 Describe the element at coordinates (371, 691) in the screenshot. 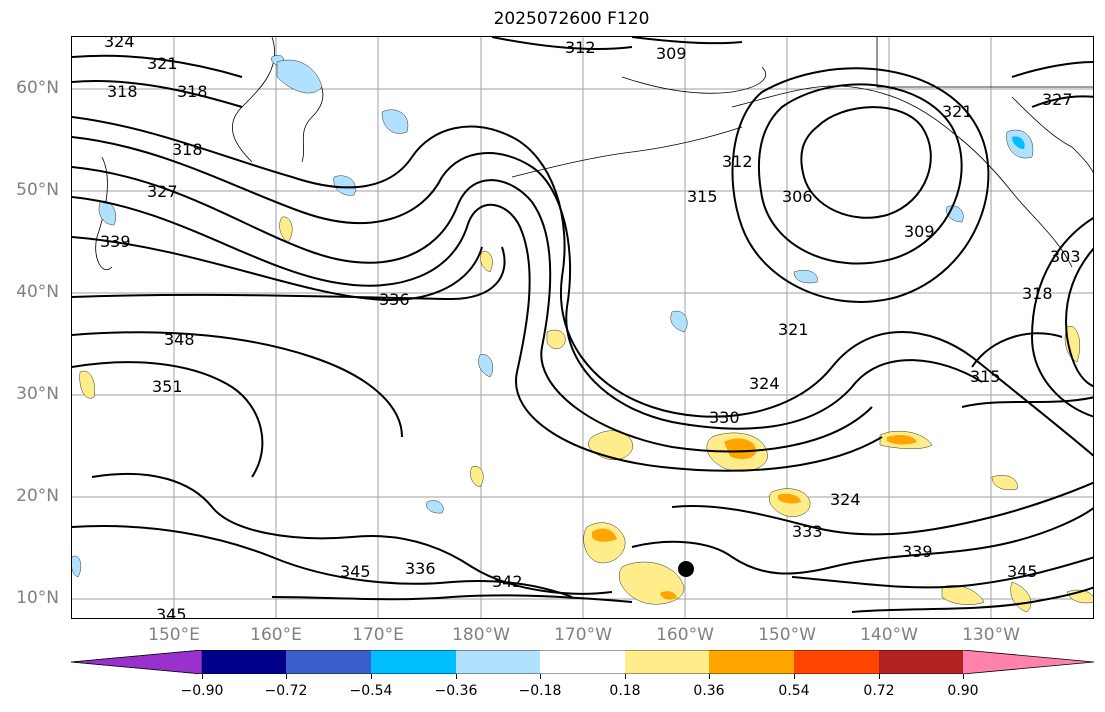

I see `colorbar-tick-label: −0.54` at that location.